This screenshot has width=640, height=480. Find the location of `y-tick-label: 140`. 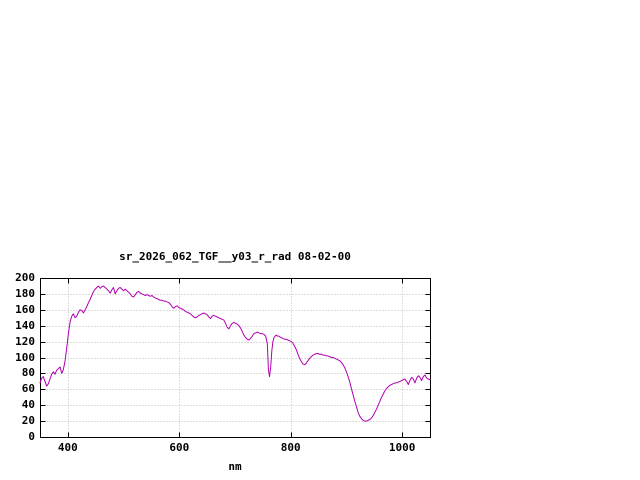

y-tick-label: 140 is located at coordinates (25, 325).